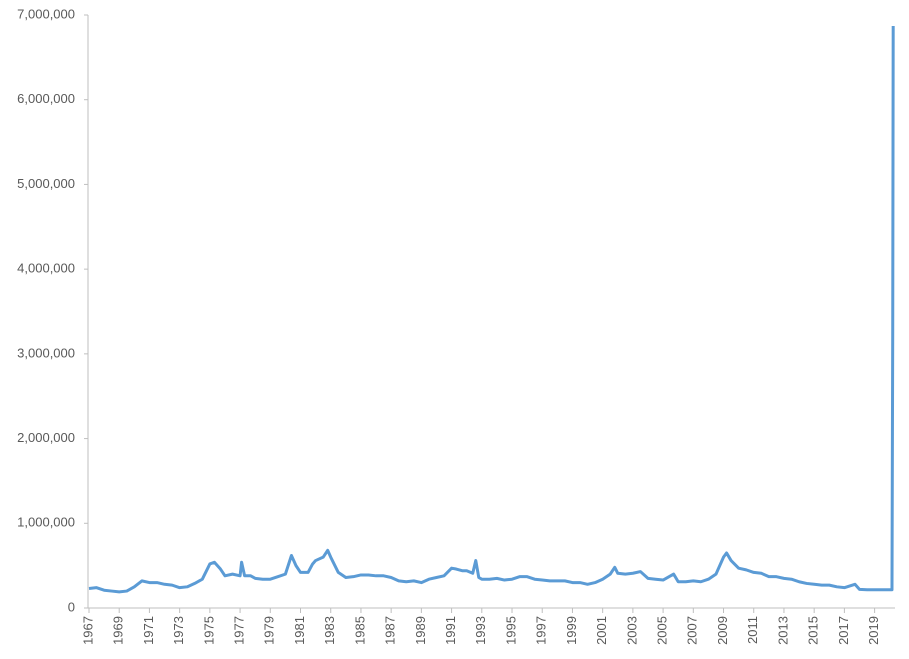  I want to click on x-tick-label: 1987, so click(390, 630).